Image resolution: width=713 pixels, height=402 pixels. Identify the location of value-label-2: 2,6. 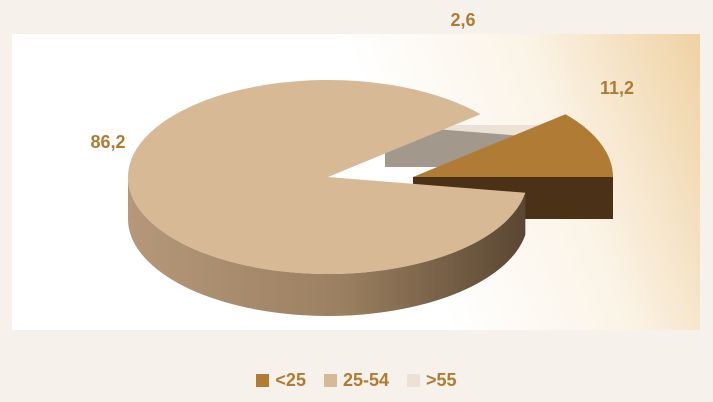
(462, 20).